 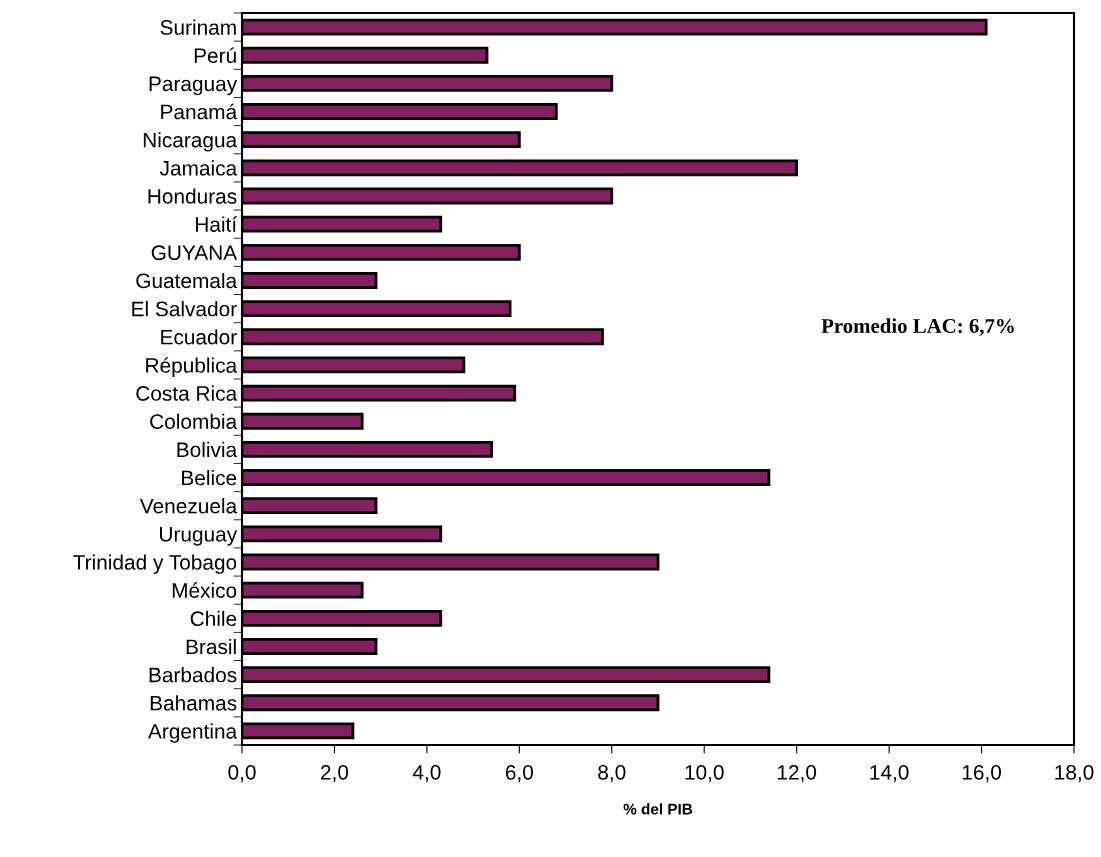 I want to click on y-tick-label: Chile, so click(x=213, y=618).